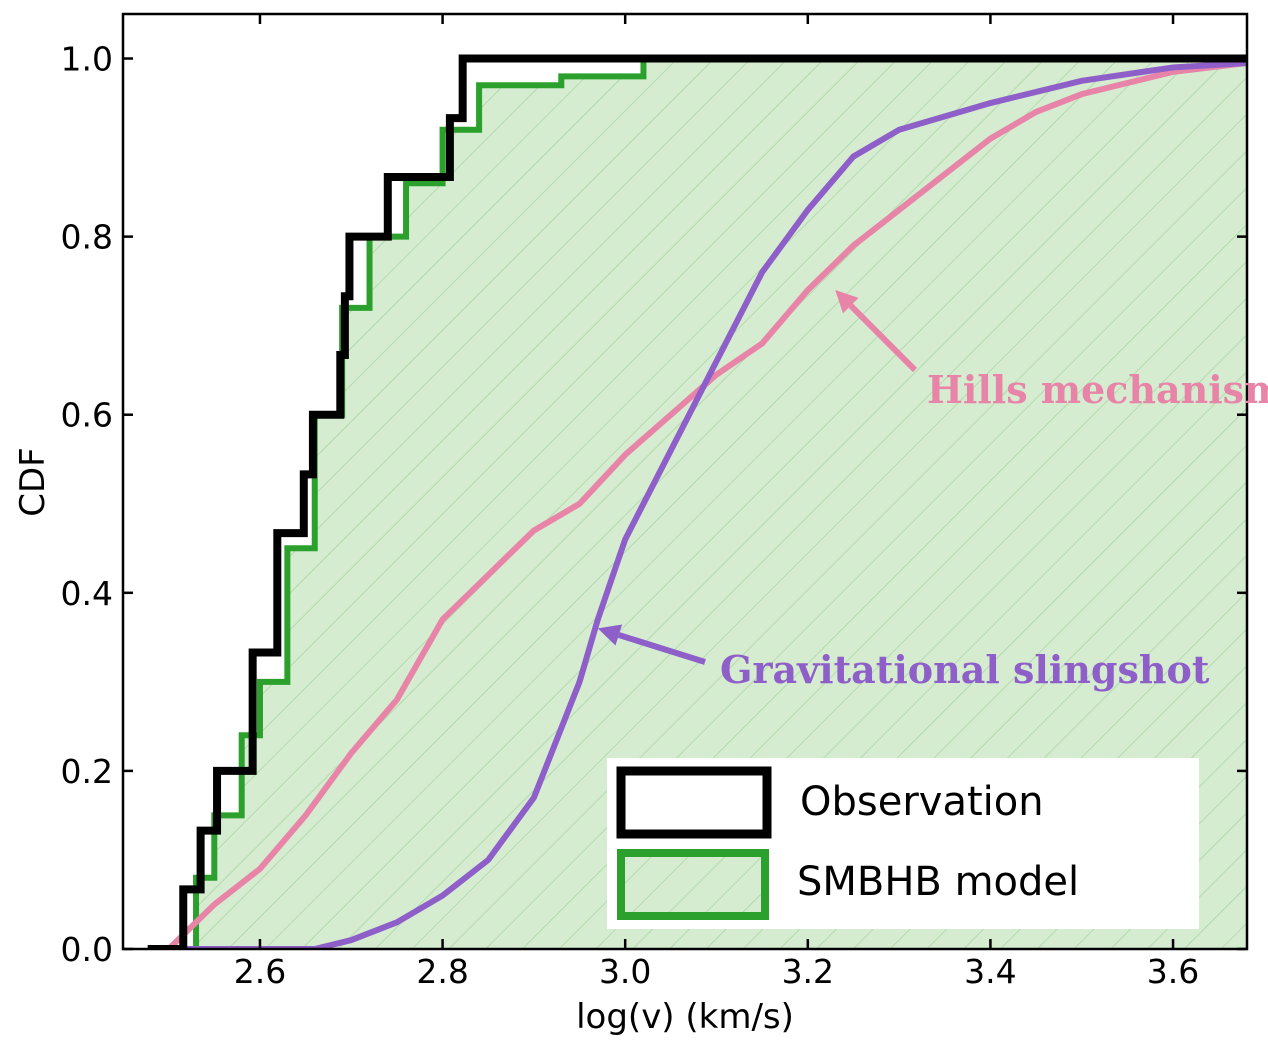 This screenshot has width=1268, height=1055. I want to click on legend: Observation SMBHB model, so click(903, 843).